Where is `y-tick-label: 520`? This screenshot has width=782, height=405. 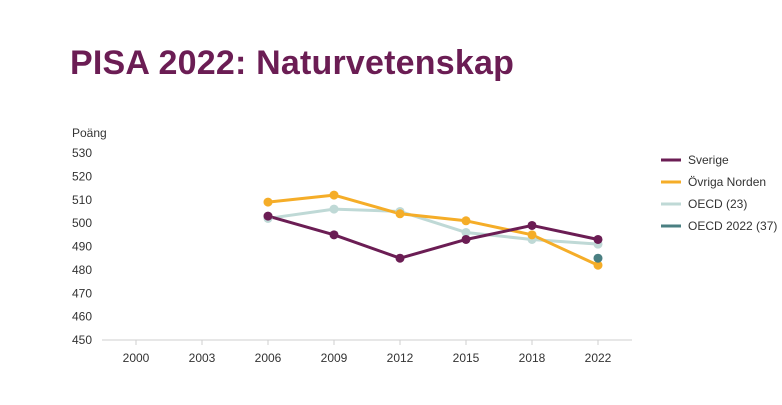 y-tick-label: 520 is located at coordinates (82, 176).